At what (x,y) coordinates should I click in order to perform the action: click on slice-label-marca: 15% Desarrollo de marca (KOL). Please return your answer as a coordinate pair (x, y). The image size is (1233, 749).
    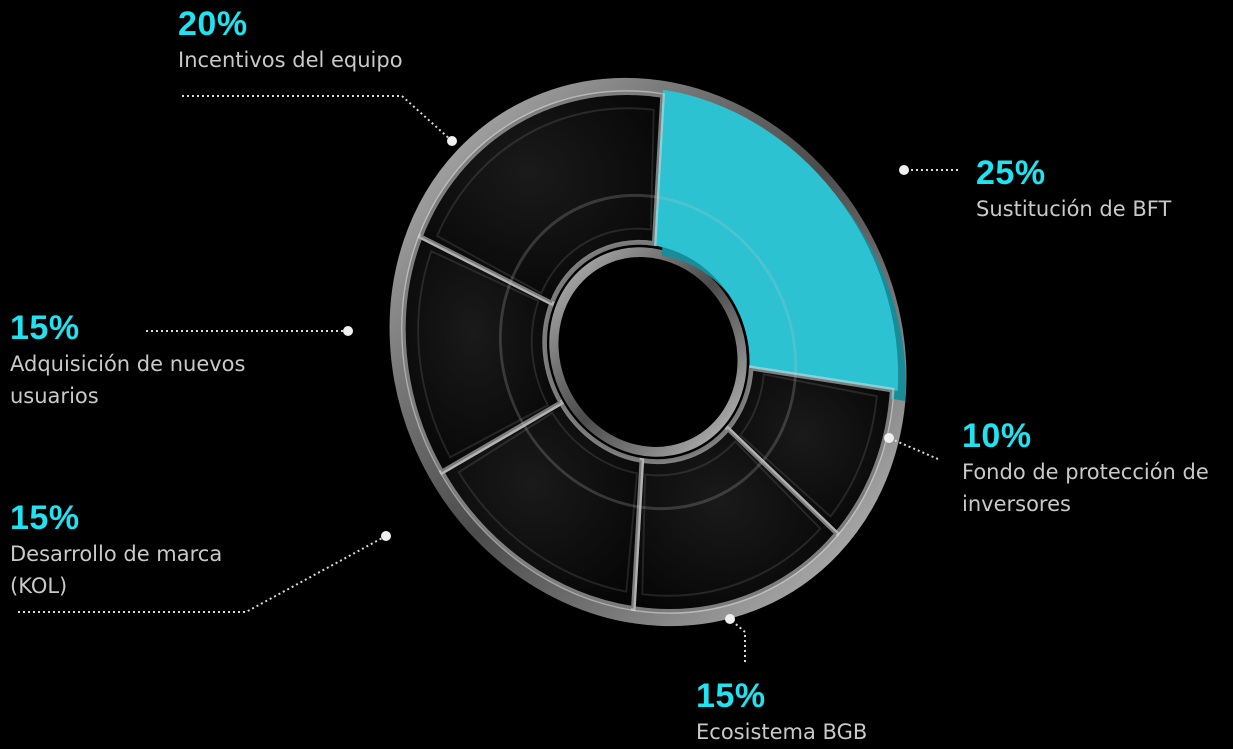
    Looking at the image, I should click on (135, 551).